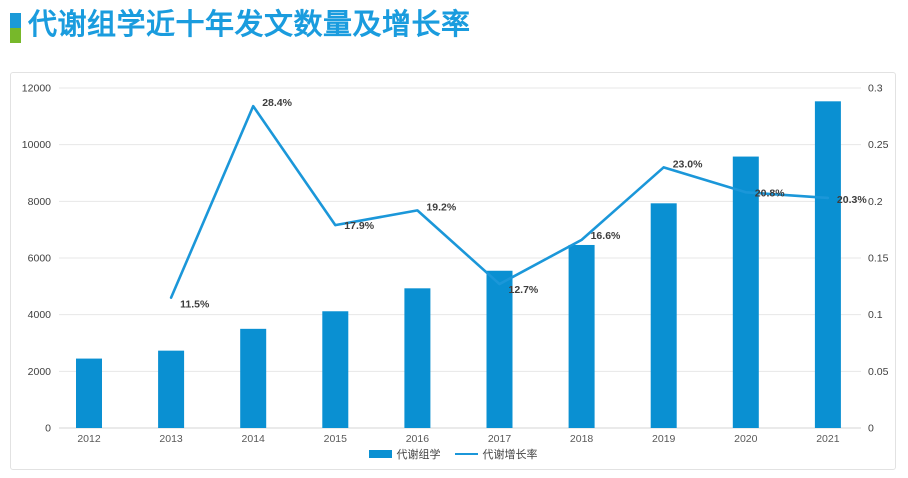 This screenshot has width=908, height=478. What do you see at coordinates (277, 103) in the screenshot?
I see `line-data-label: 28.4%` at bounding box center [277, 103].